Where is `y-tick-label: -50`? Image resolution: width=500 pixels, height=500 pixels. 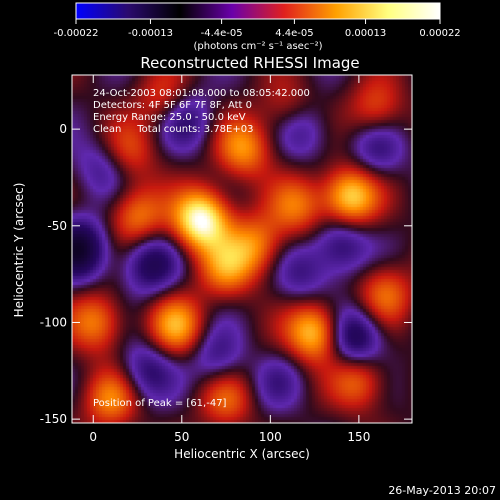 y-tick-label: -50 is located at coordinates (57, 226).